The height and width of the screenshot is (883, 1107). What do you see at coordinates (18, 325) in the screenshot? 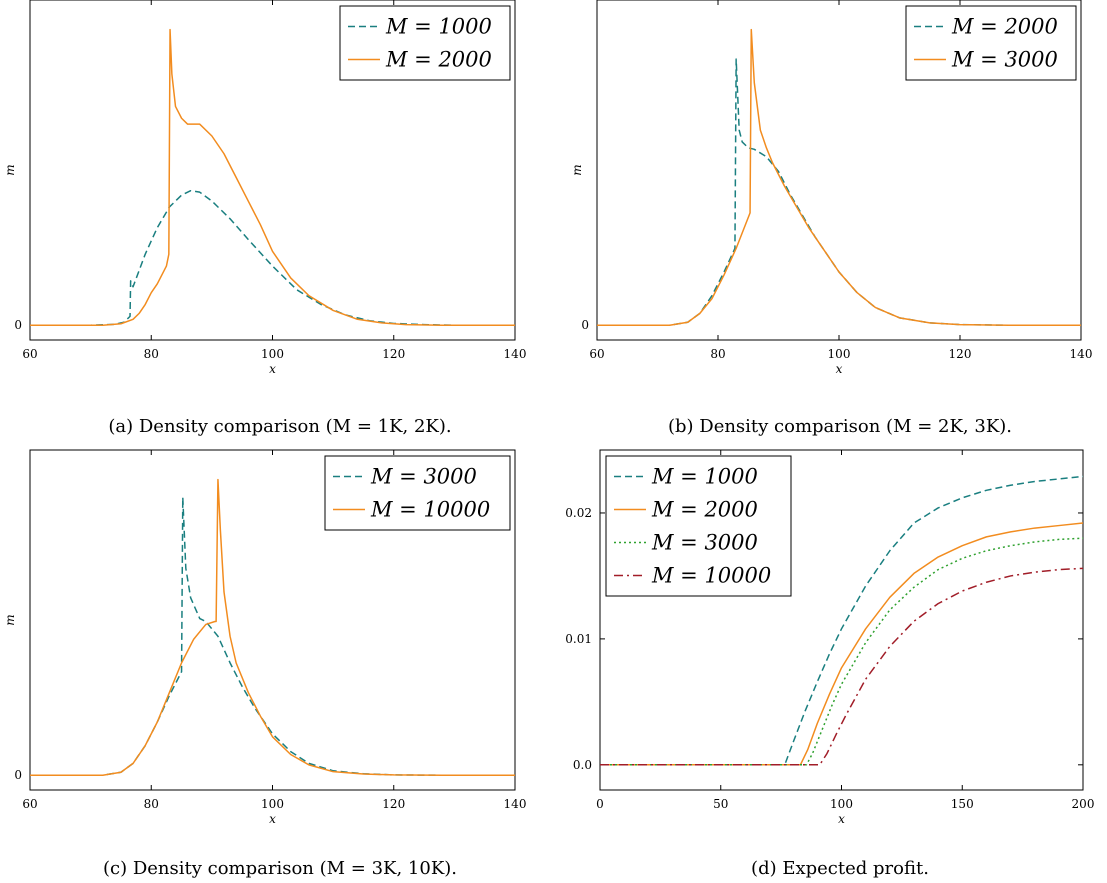
I see `chart-a-ytick-label: 0` at bounding box center [18, 325].